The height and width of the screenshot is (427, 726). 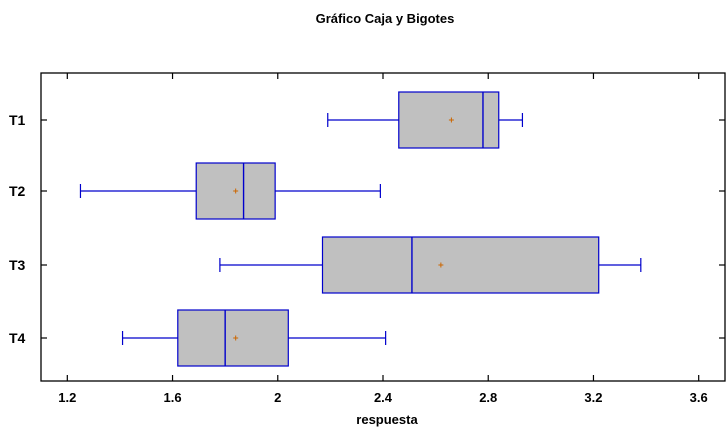 I want to click on x-tick-label: 3.2, so click(x=593, y=397).